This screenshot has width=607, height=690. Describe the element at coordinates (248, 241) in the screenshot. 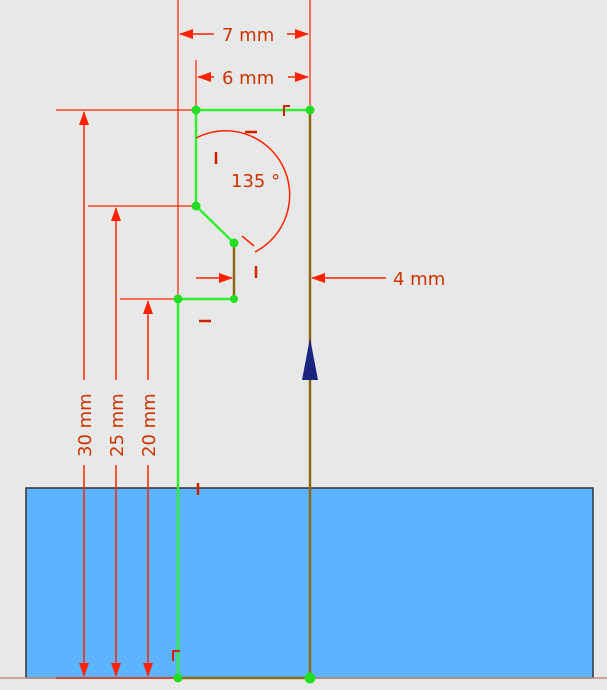

I see `angle-arc-tick` at that location.